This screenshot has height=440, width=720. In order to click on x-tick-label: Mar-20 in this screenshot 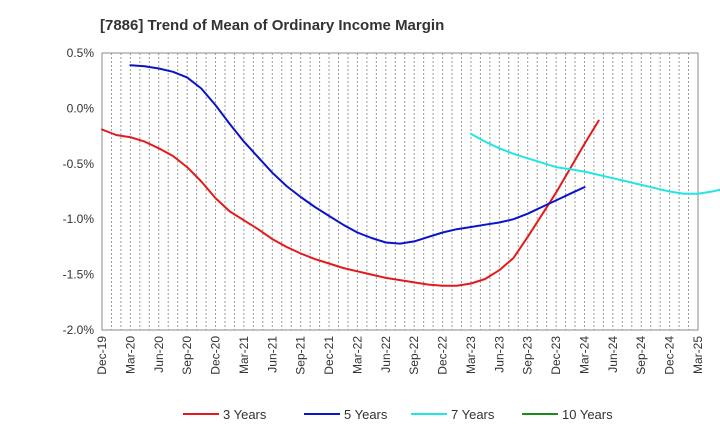, I will do `click(130, 355)`.